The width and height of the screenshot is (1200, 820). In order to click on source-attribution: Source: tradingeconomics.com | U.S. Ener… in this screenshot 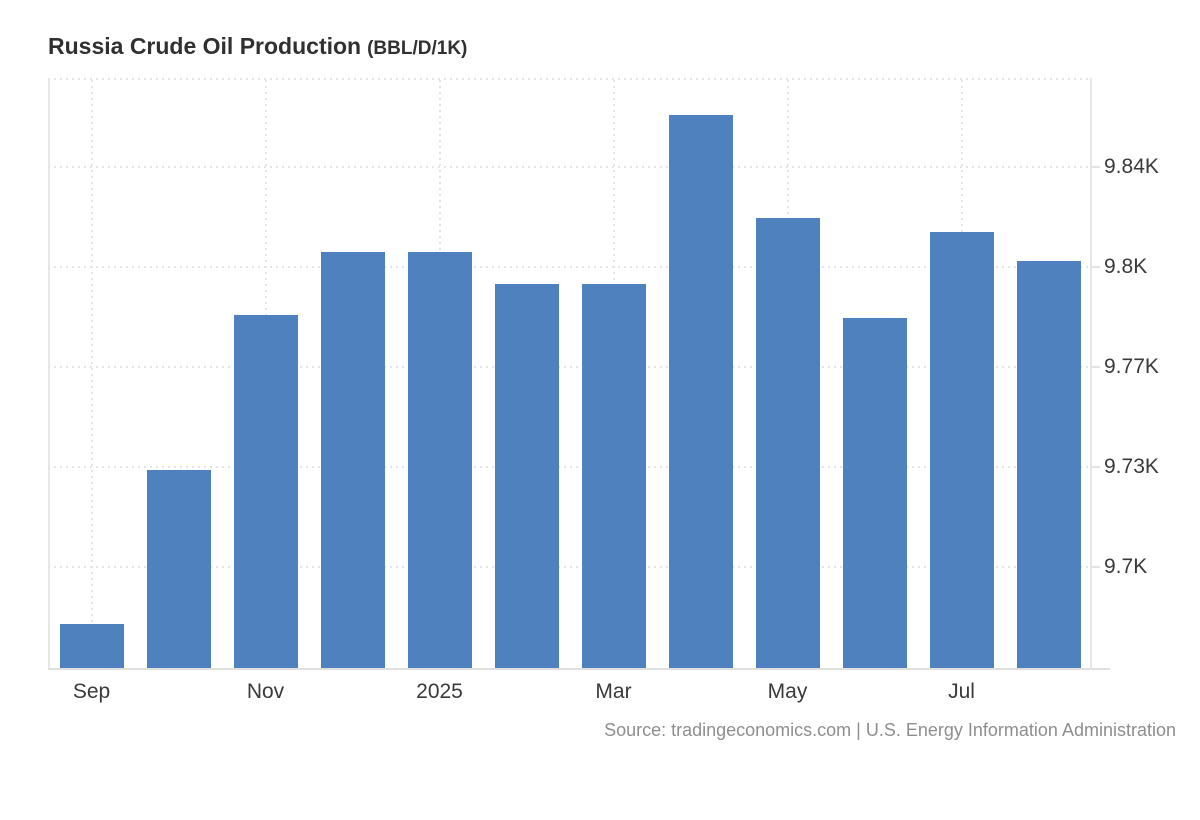, I will do `click(890, 730)`.